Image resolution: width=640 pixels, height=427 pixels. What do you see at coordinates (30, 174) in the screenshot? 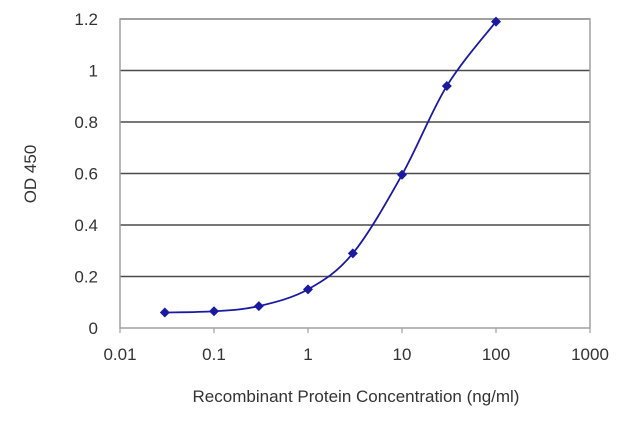
I see `y-axis-title: OD 450` at bounding box center [30, 174].